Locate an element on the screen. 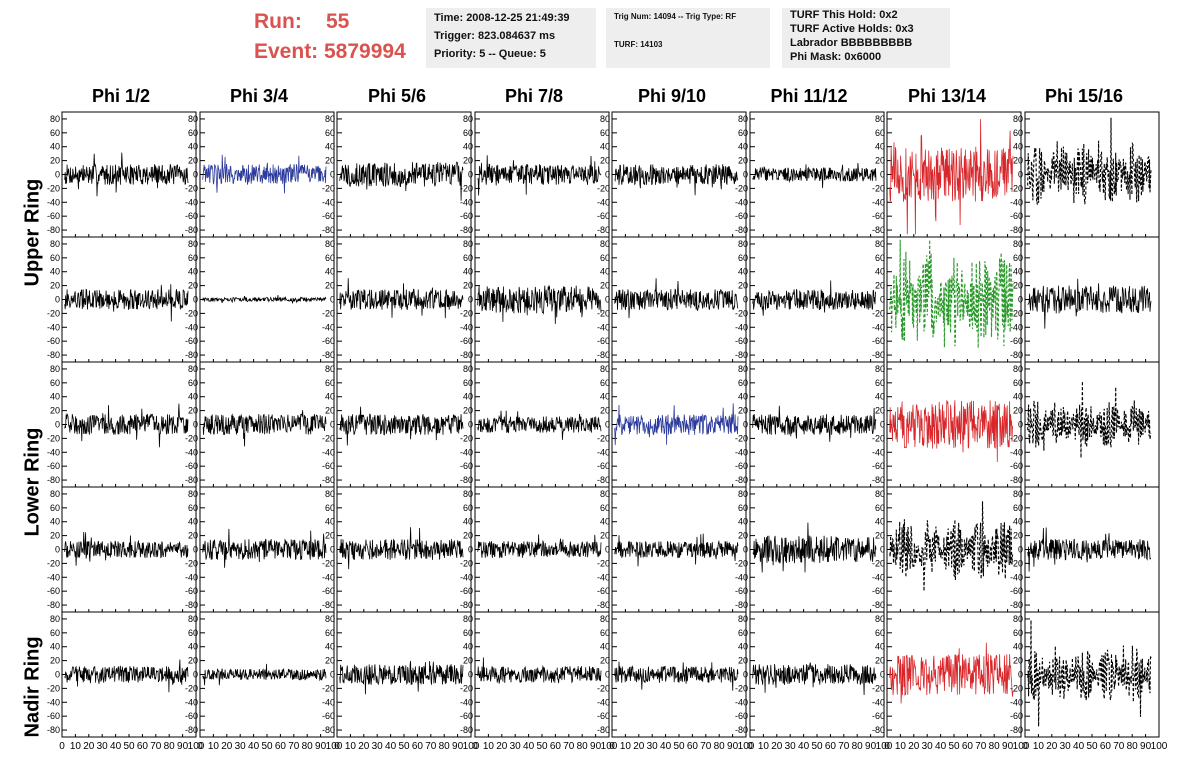 The width and height of the screenshot is (1196, 772). turf-line: TURF: 14103 is located at coordinates (638, 44).